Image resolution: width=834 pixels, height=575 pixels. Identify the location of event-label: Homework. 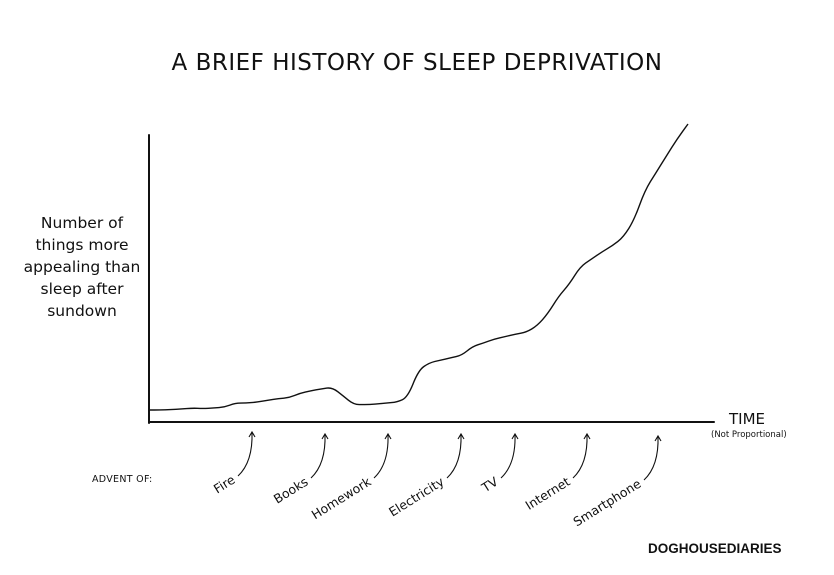
(342, 497).